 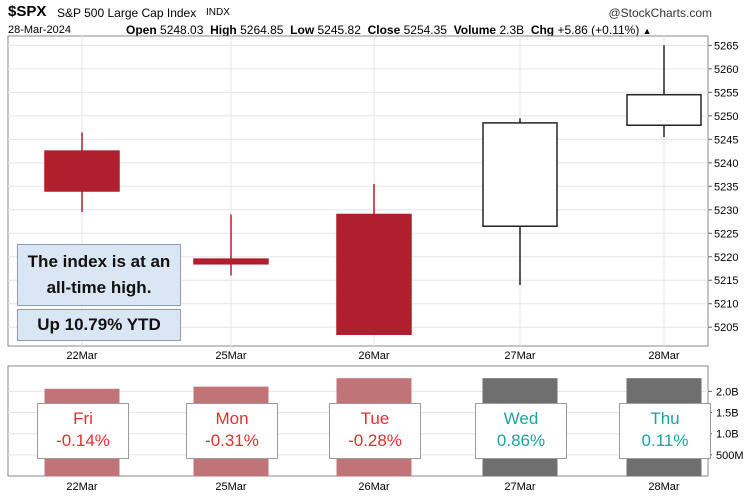 I want to click on volume-x-label: 22Mar, so click(x=82, y=487).